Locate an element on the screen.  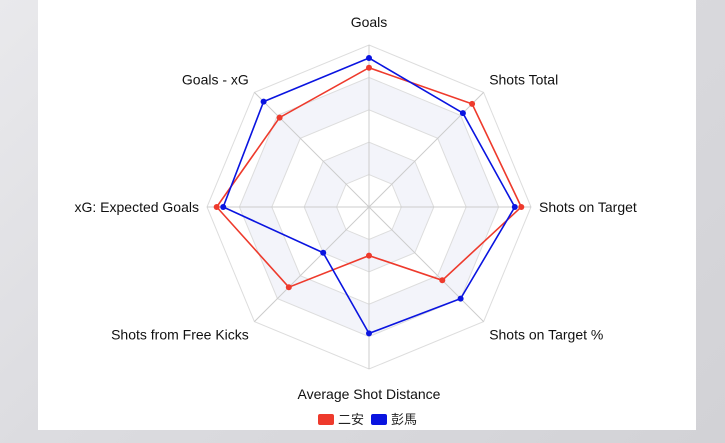
axis-label-4: Average Shot Distance is located at coordinates (369, 394).